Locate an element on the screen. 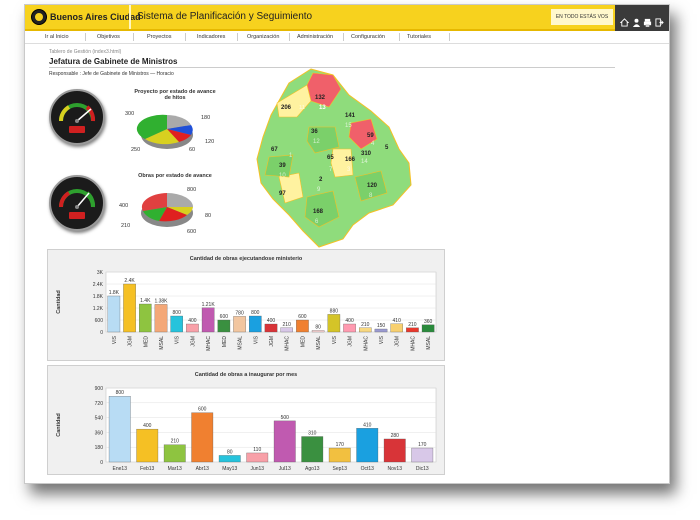 The height and width of the screenshot is (520, 700). print-icon is located at coordinates (647, 20).